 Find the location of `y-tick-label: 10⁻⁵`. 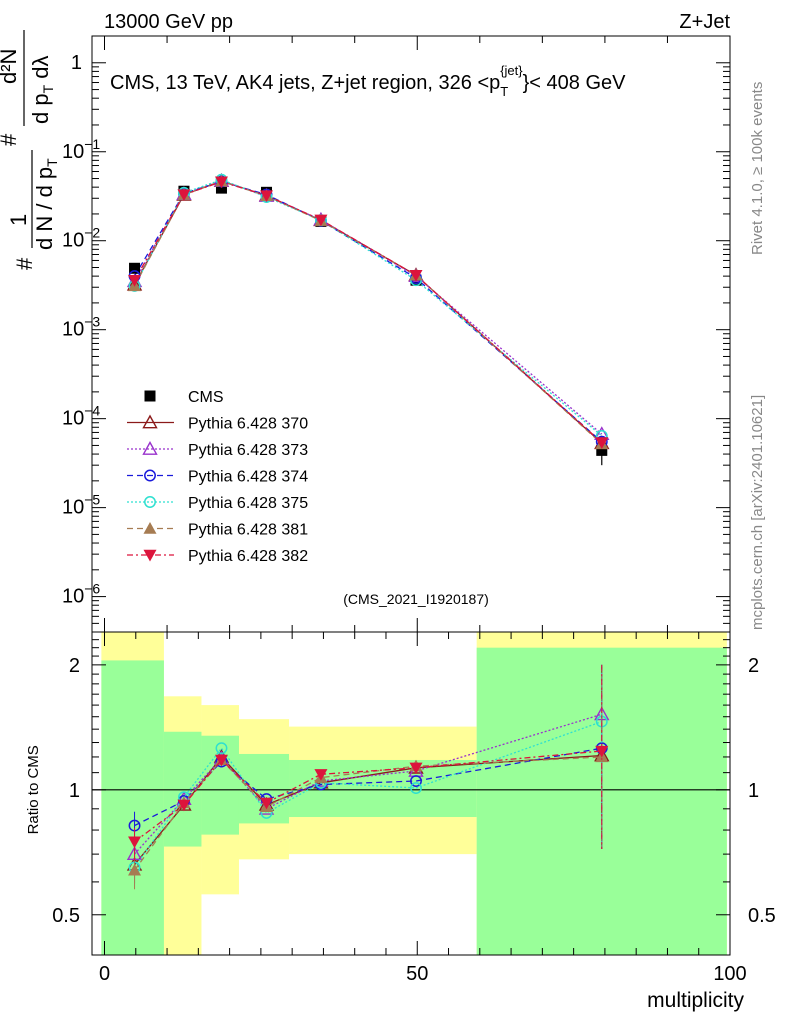

y-tick-label: 10⁻⁵ is located at coordinates (81, 505).